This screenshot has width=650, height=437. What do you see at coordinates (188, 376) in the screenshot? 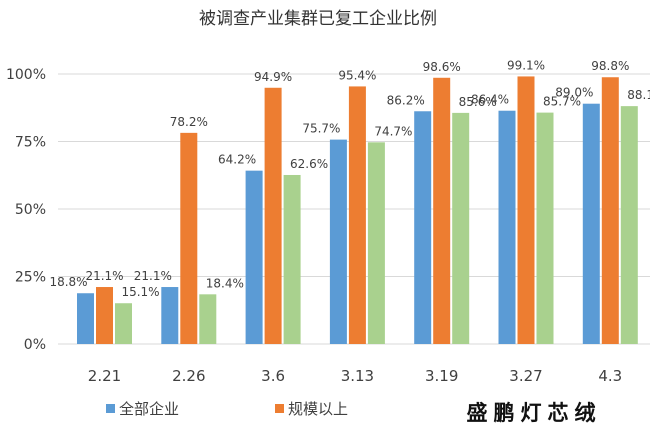
I see `x-tick-label: 2.26` at bounding box center [188, 376].